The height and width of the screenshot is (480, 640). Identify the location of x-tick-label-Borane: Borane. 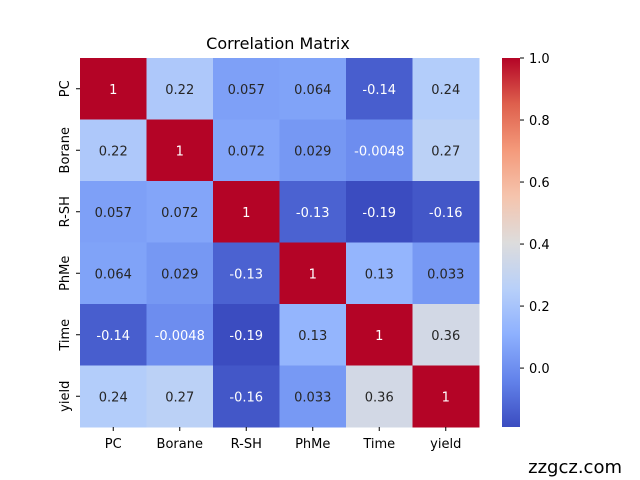
(180, 444).